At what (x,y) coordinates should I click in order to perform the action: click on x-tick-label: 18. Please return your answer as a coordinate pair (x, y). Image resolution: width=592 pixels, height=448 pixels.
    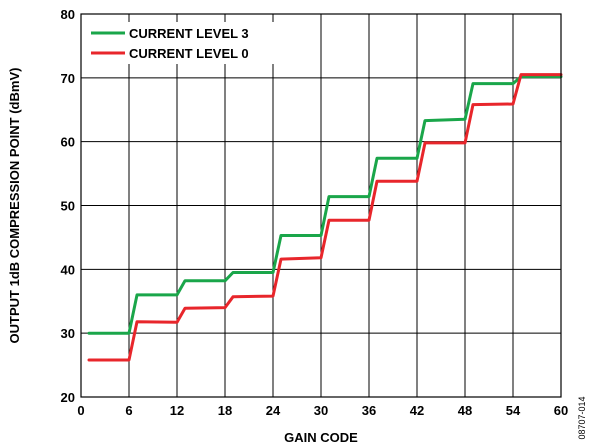
    Looking at the image, I should click on (225, 410).